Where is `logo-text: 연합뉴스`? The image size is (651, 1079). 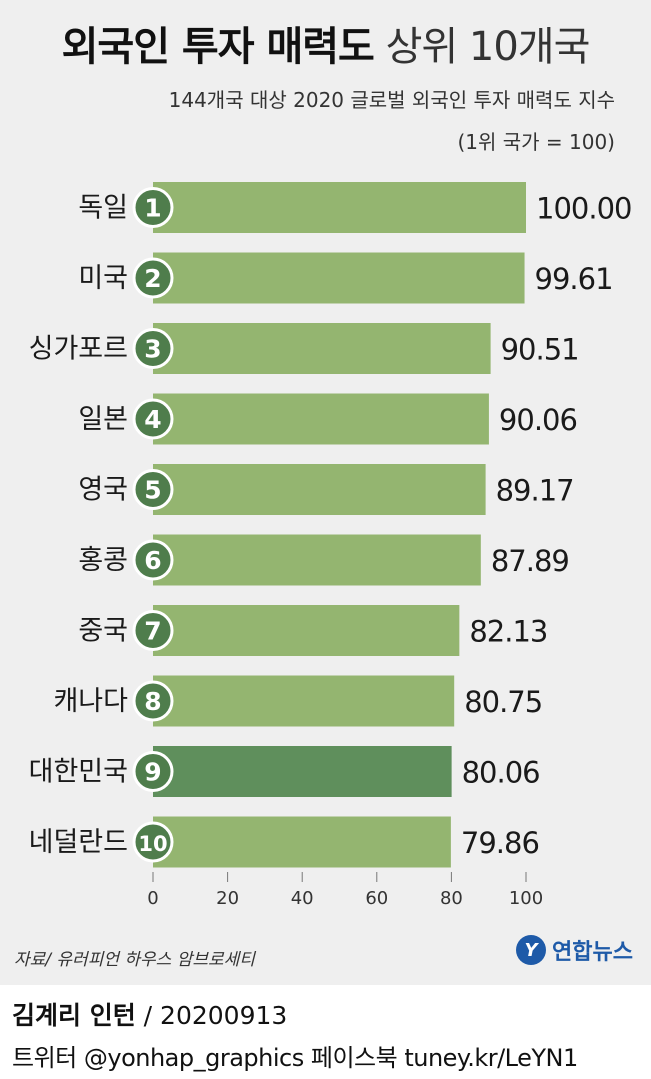
logo-text: 연합뉴스 is located at coordinates (592, 952).